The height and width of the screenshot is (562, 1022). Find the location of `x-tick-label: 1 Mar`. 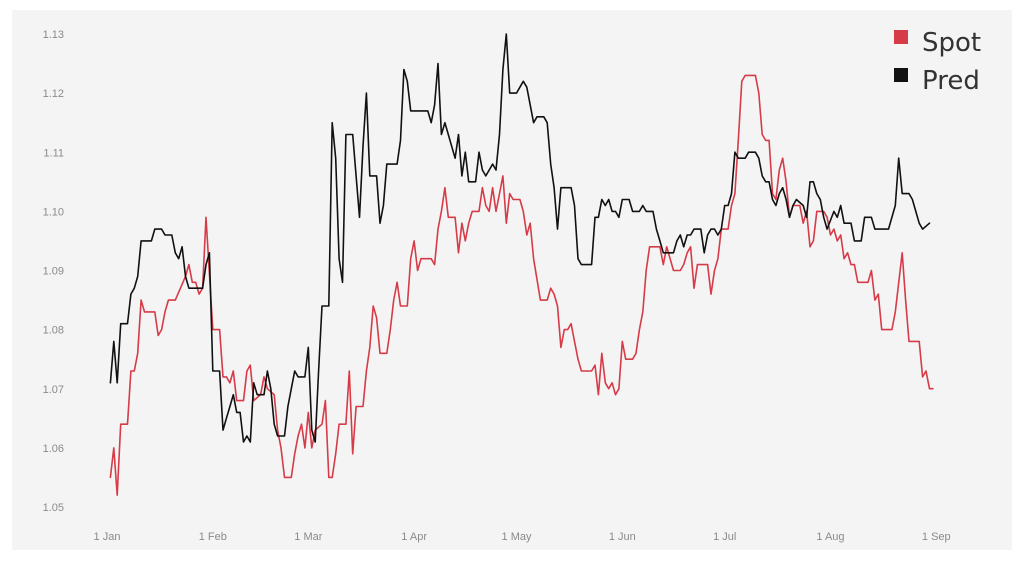

x-tick-label: 1 Mar is located at coordinates (308, 537).